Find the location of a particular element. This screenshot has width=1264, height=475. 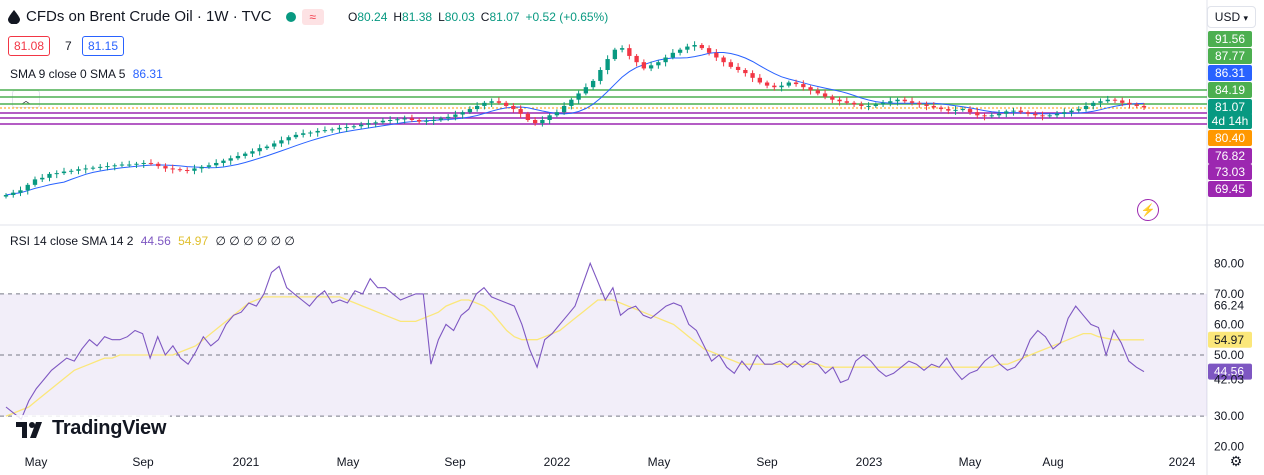

tradingview-logo: TradingView is located at coordinates (91, 428).